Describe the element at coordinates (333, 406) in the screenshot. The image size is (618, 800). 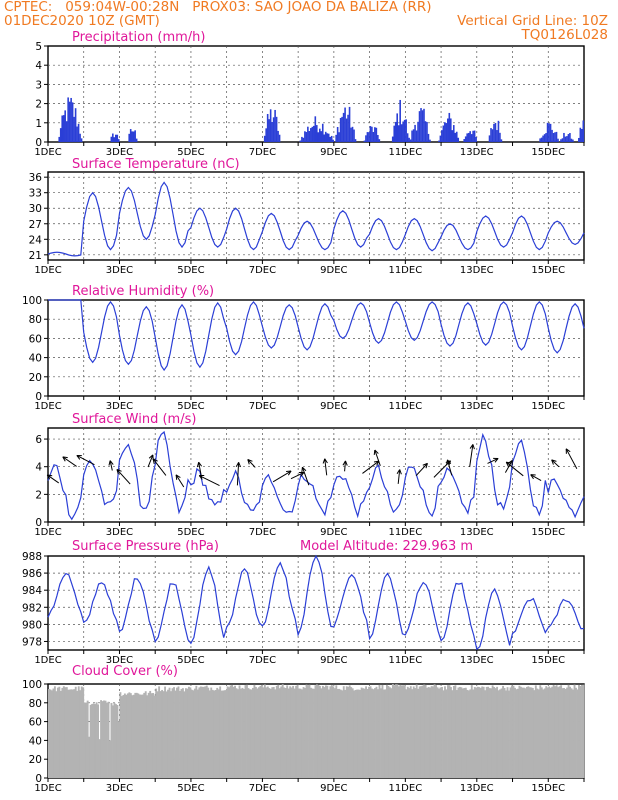
I see `x-tick-label: 9DEC` at that location.